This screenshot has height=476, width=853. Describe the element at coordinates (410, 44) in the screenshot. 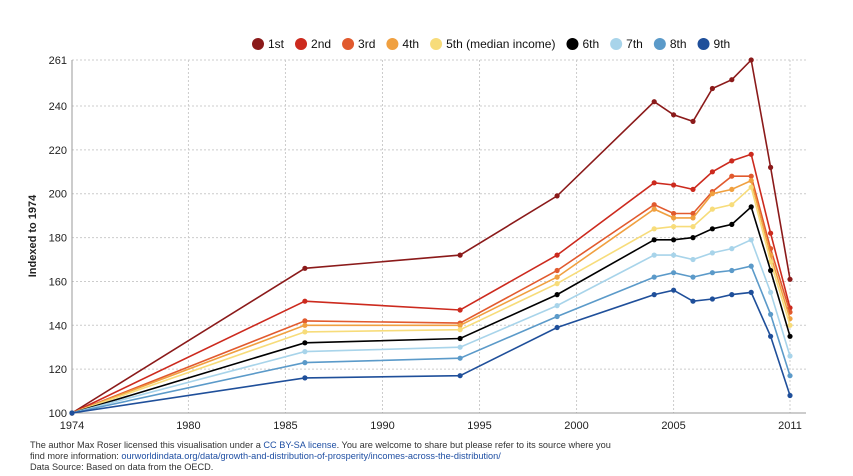

I see `legend-label: 4th` at that location.